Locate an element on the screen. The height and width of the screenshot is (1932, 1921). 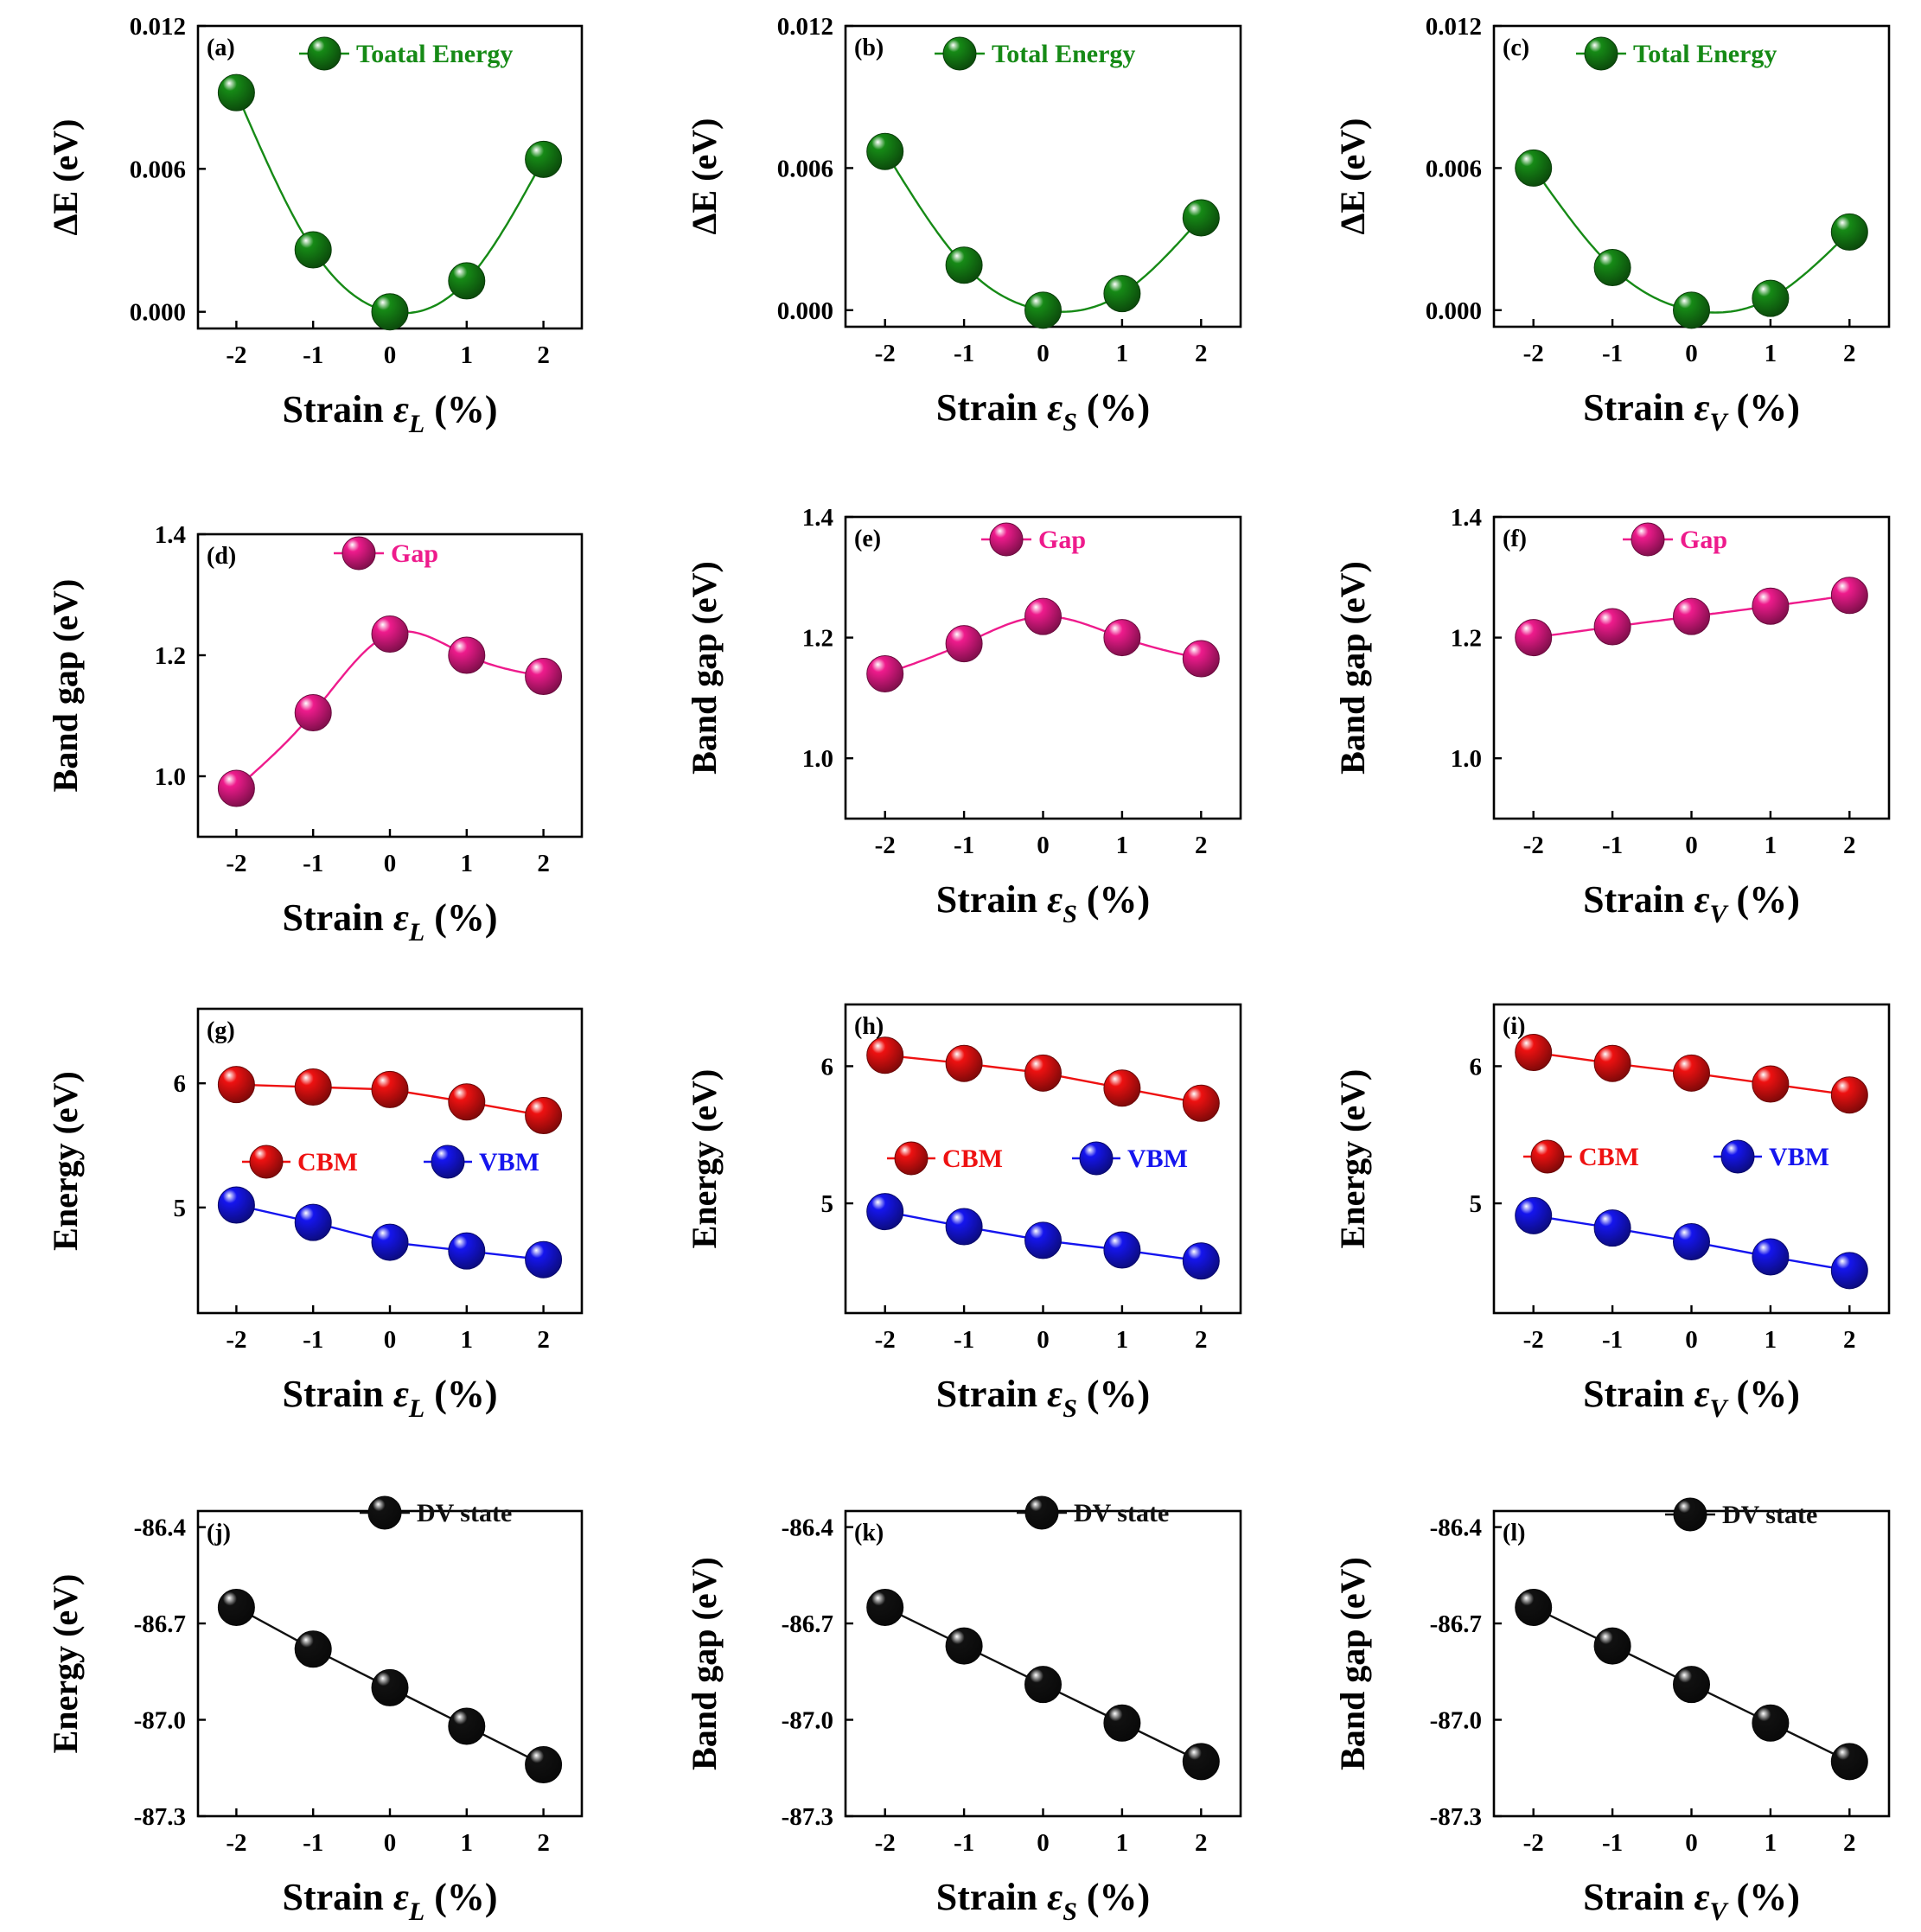
x-axis-label: Strain εL (%) is located at coordinates (389, 921).